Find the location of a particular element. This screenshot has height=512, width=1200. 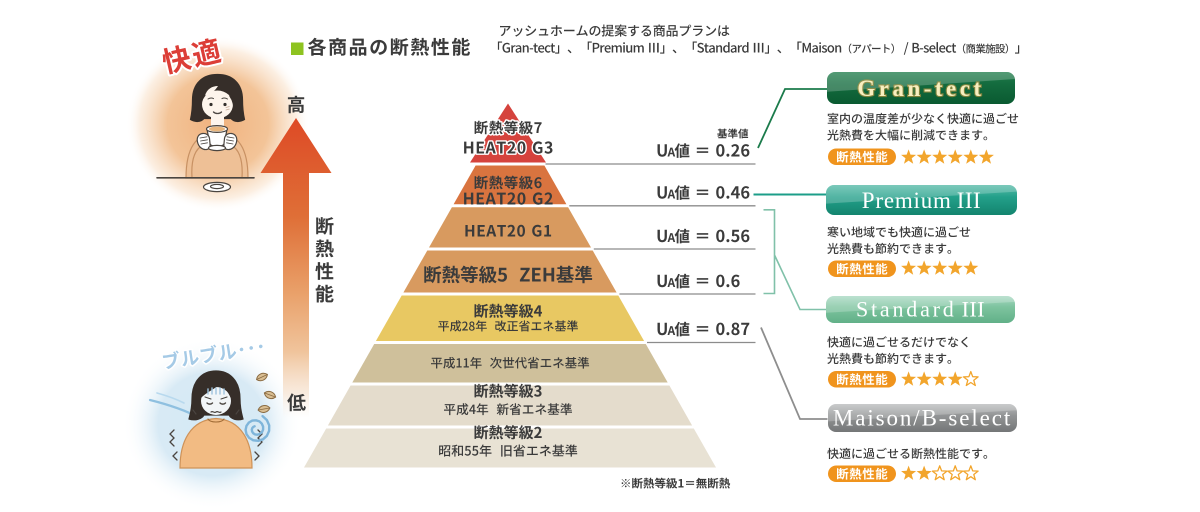

svg-text: Gran-tect is located at coordinates (920, 88).